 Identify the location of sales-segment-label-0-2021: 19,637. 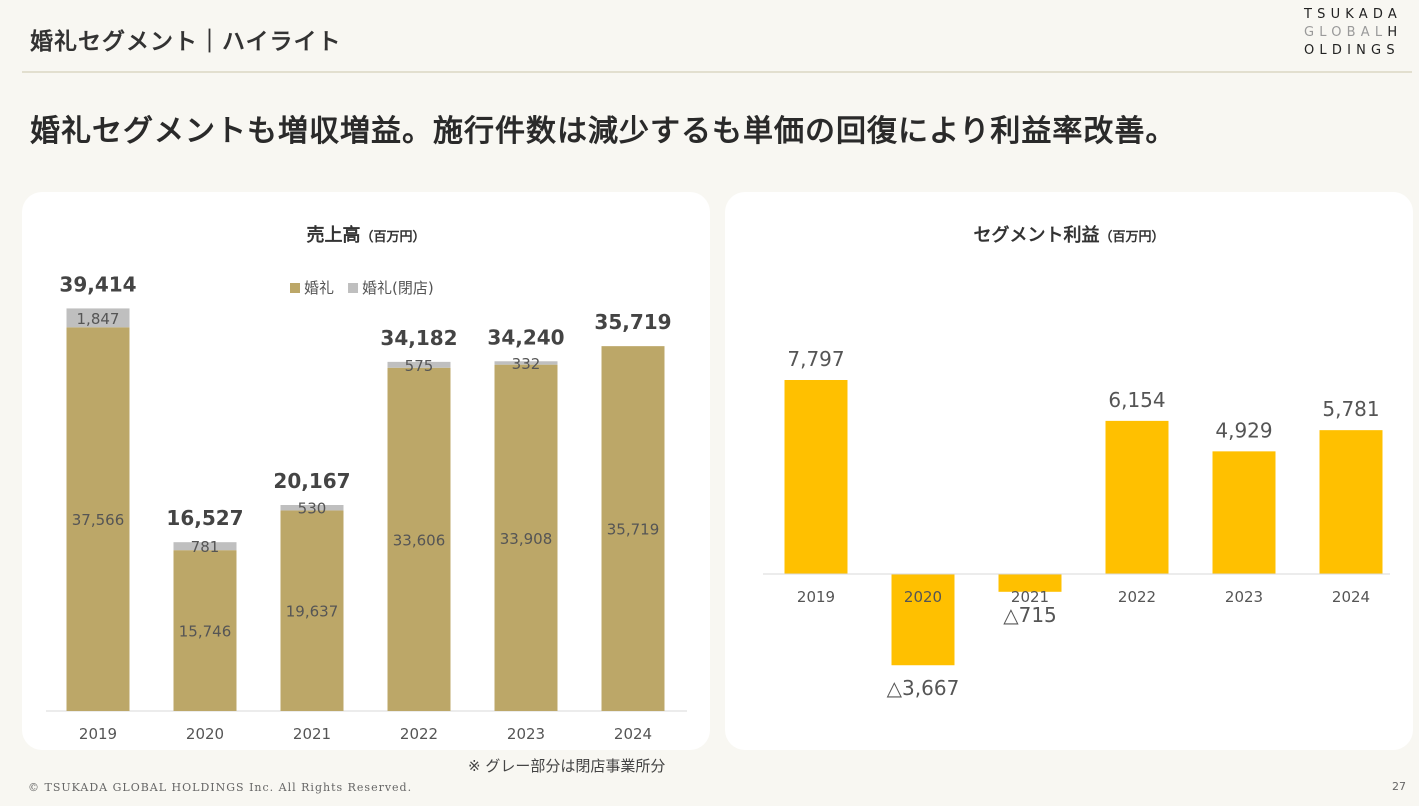
(312, 612).